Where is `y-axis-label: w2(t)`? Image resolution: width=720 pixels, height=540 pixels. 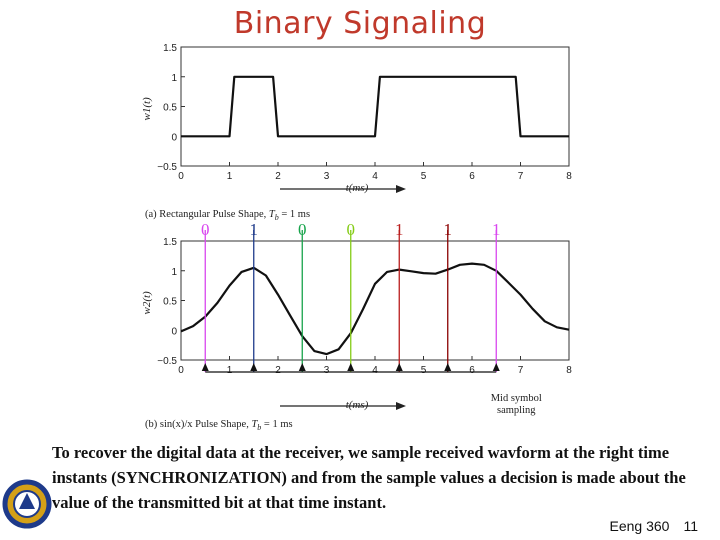
y-axis-label: w2(t) is located at coordinates (147, 303).